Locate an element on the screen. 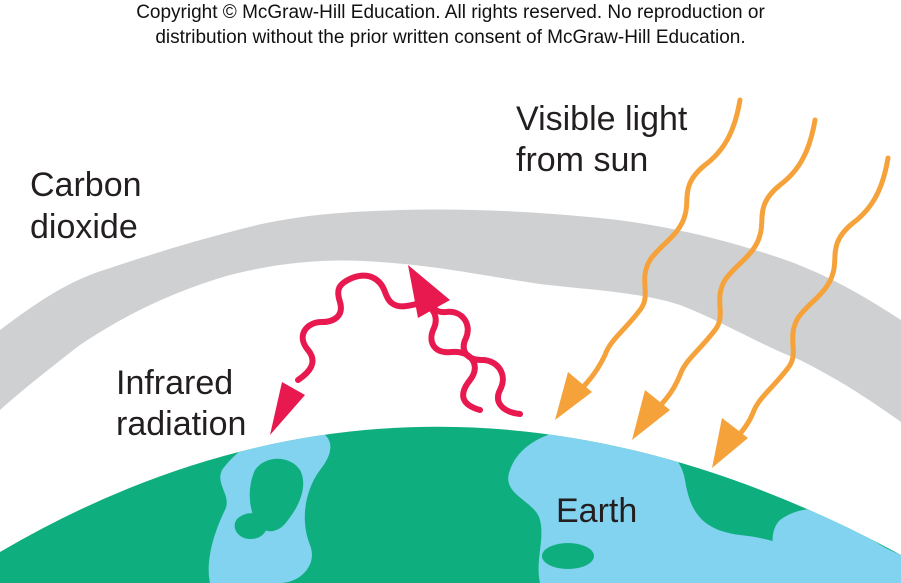 The image size is (901, 583). infrared-radiation-label-line-2: radiation is located at coordinates (181, 424).